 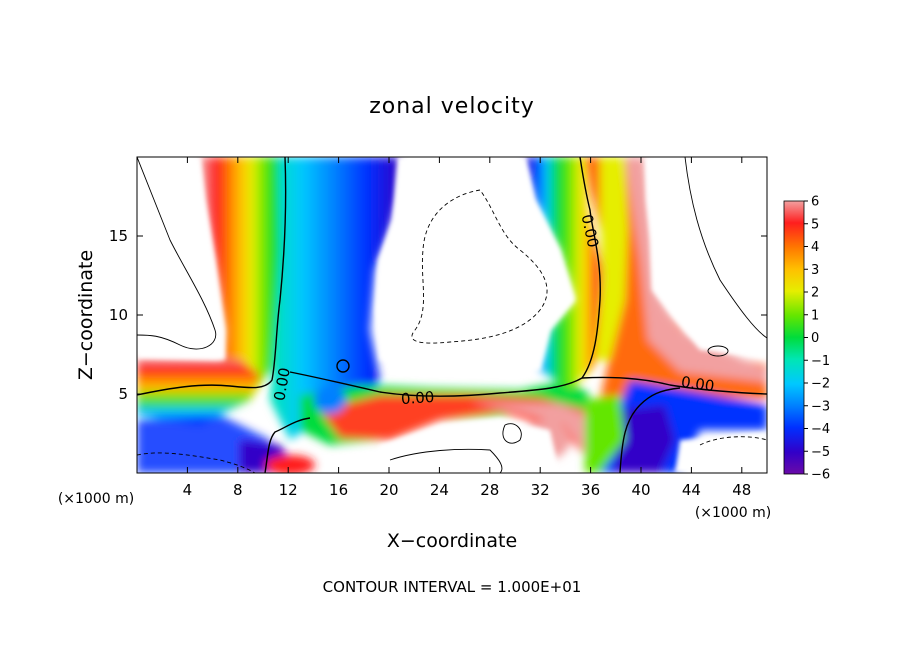 I want to click on right-positive-plume, so click(x=676, y=288).